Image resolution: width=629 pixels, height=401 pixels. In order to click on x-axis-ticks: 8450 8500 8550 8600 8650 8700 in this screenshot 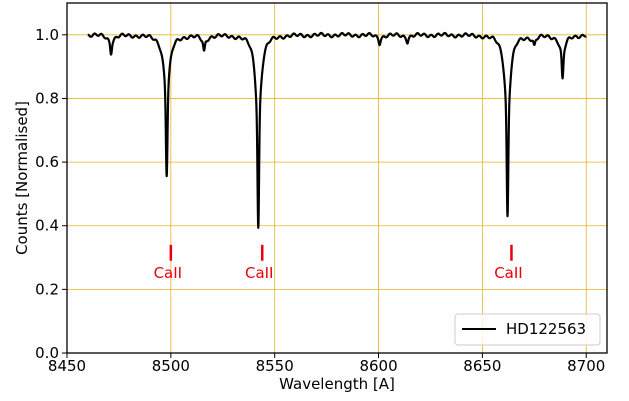, I will do `click(326, 364)`.